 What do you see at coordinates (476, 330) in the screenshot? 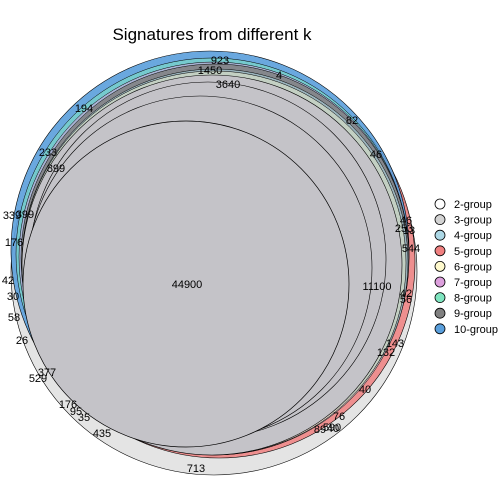
I see `legend-label: 10-group` at bounding box center [476, 330].